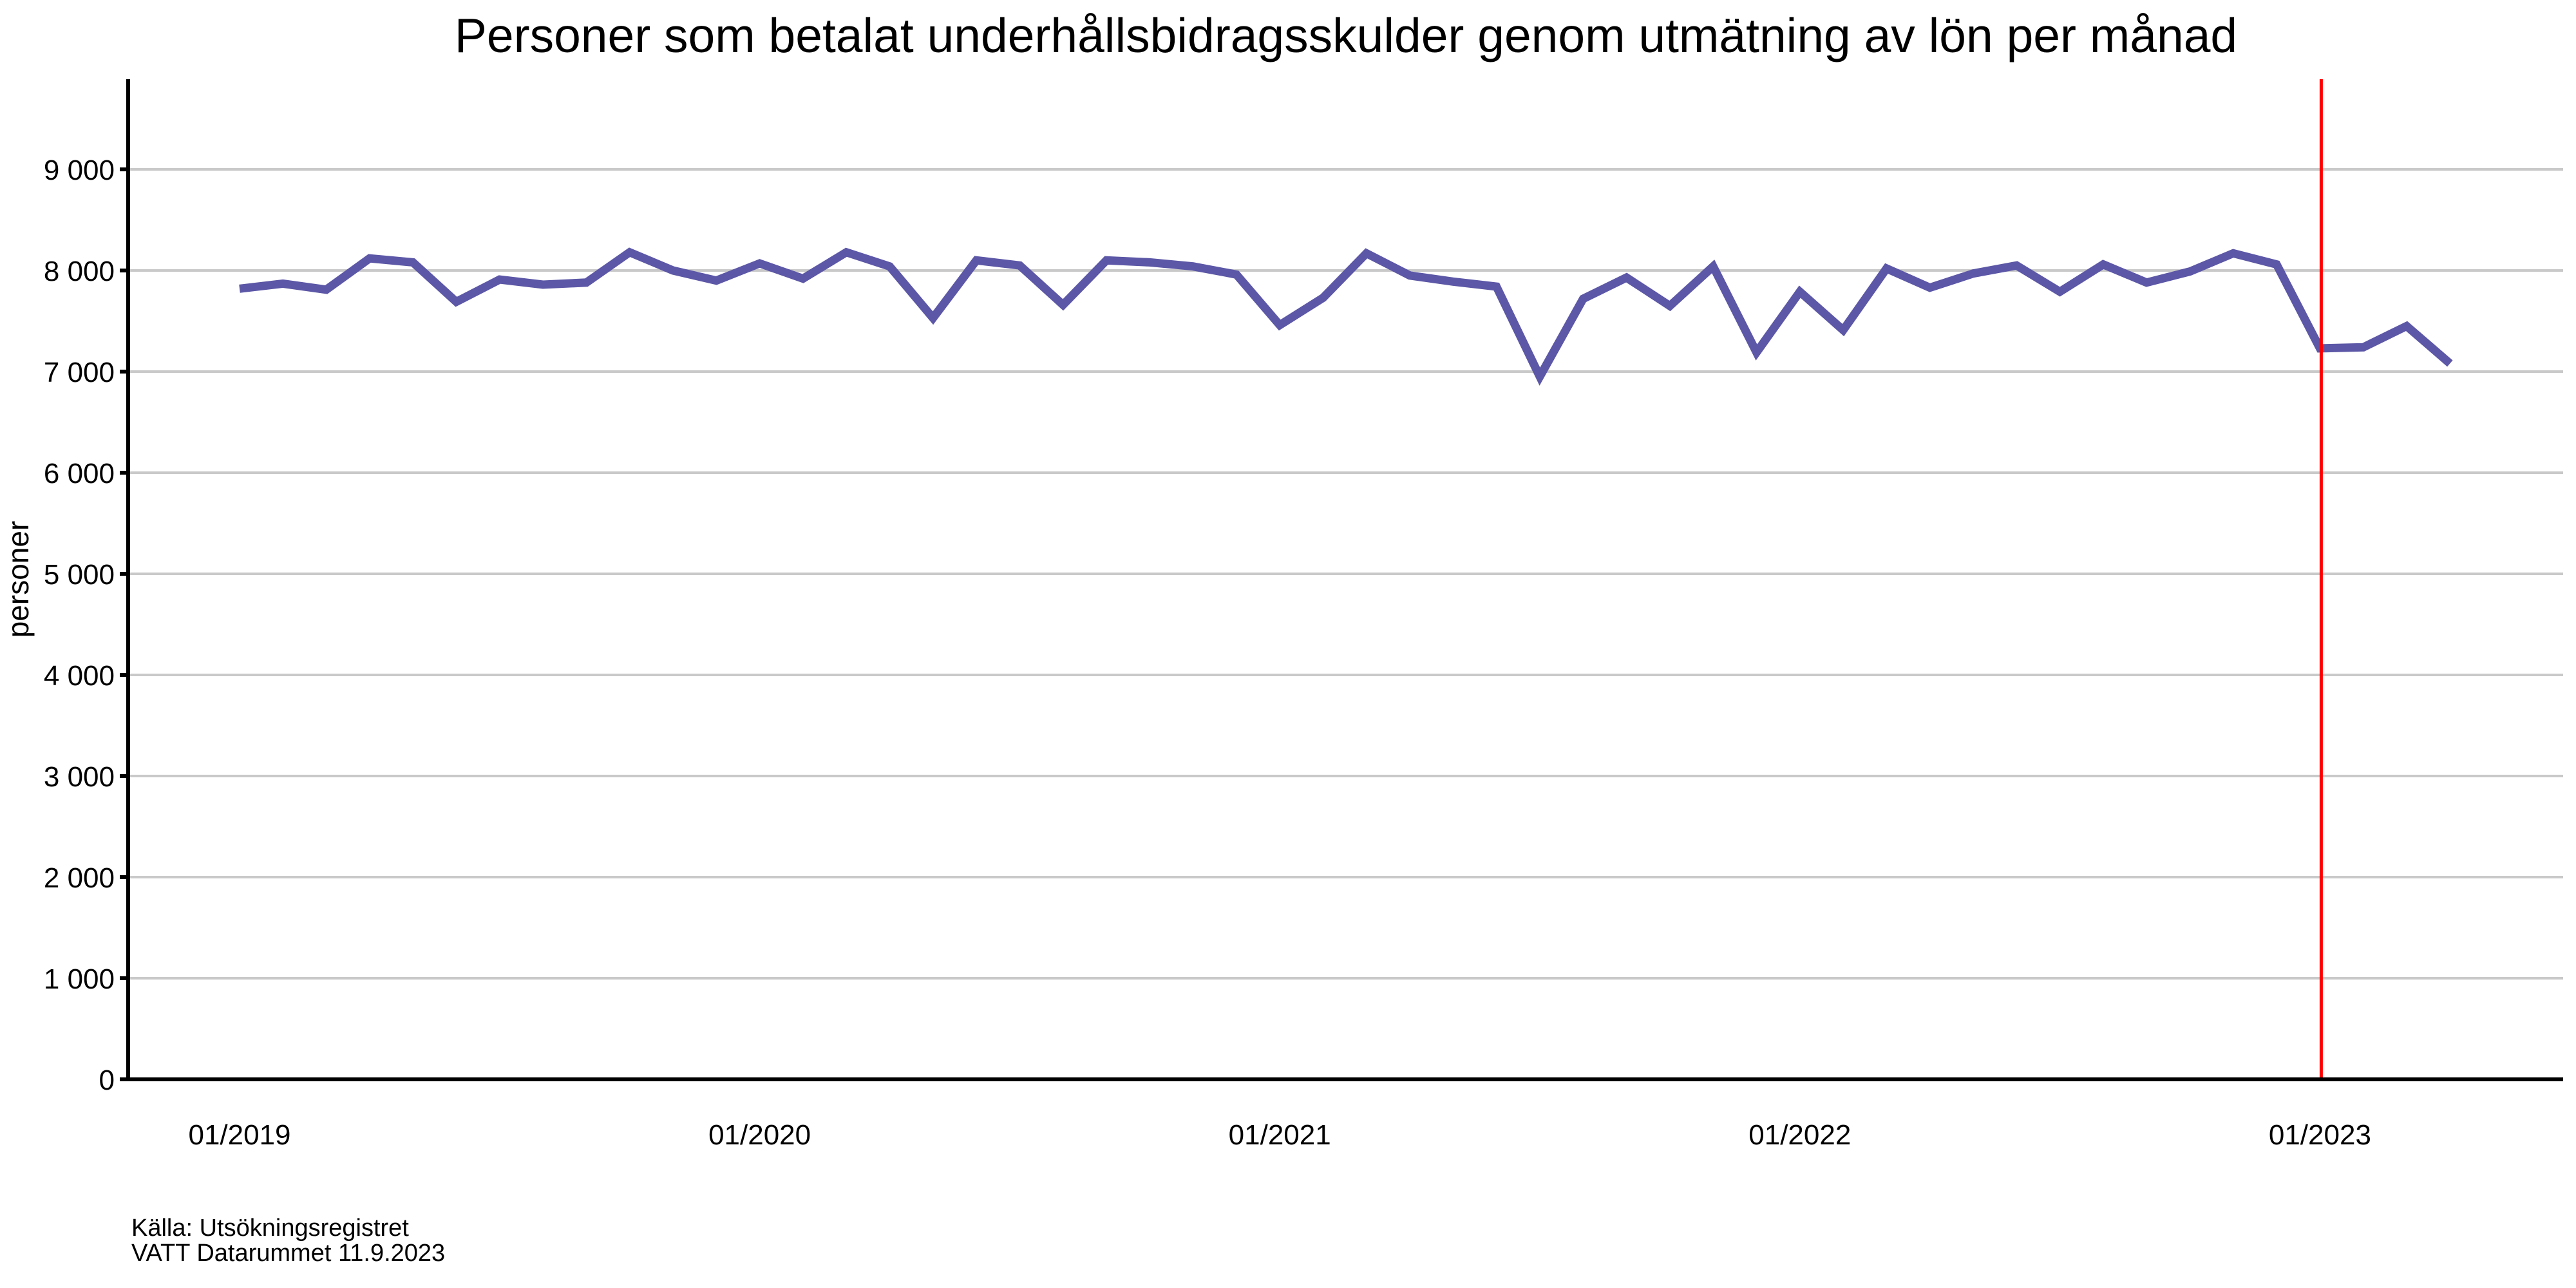 The height and width of the screenshot is (1288, 2576). Describe the element at coordinates (79, 979) in the screenshot. I see `y-tick-label: 1 000` at that location.